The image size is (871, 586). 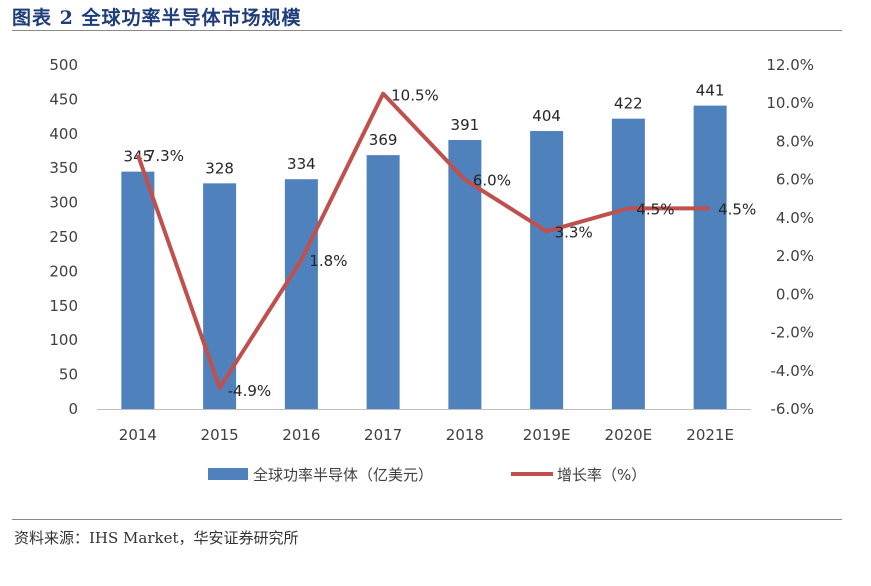 I want to click on legend-bar-label: 全球功率半导体（亿美元）, so click(x=343, y=475).